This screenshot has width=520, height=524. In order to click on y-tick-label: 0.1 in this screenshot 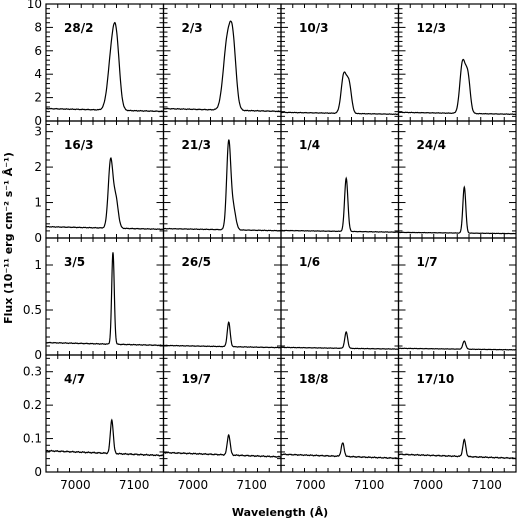, I will do `click(32, 439)`.